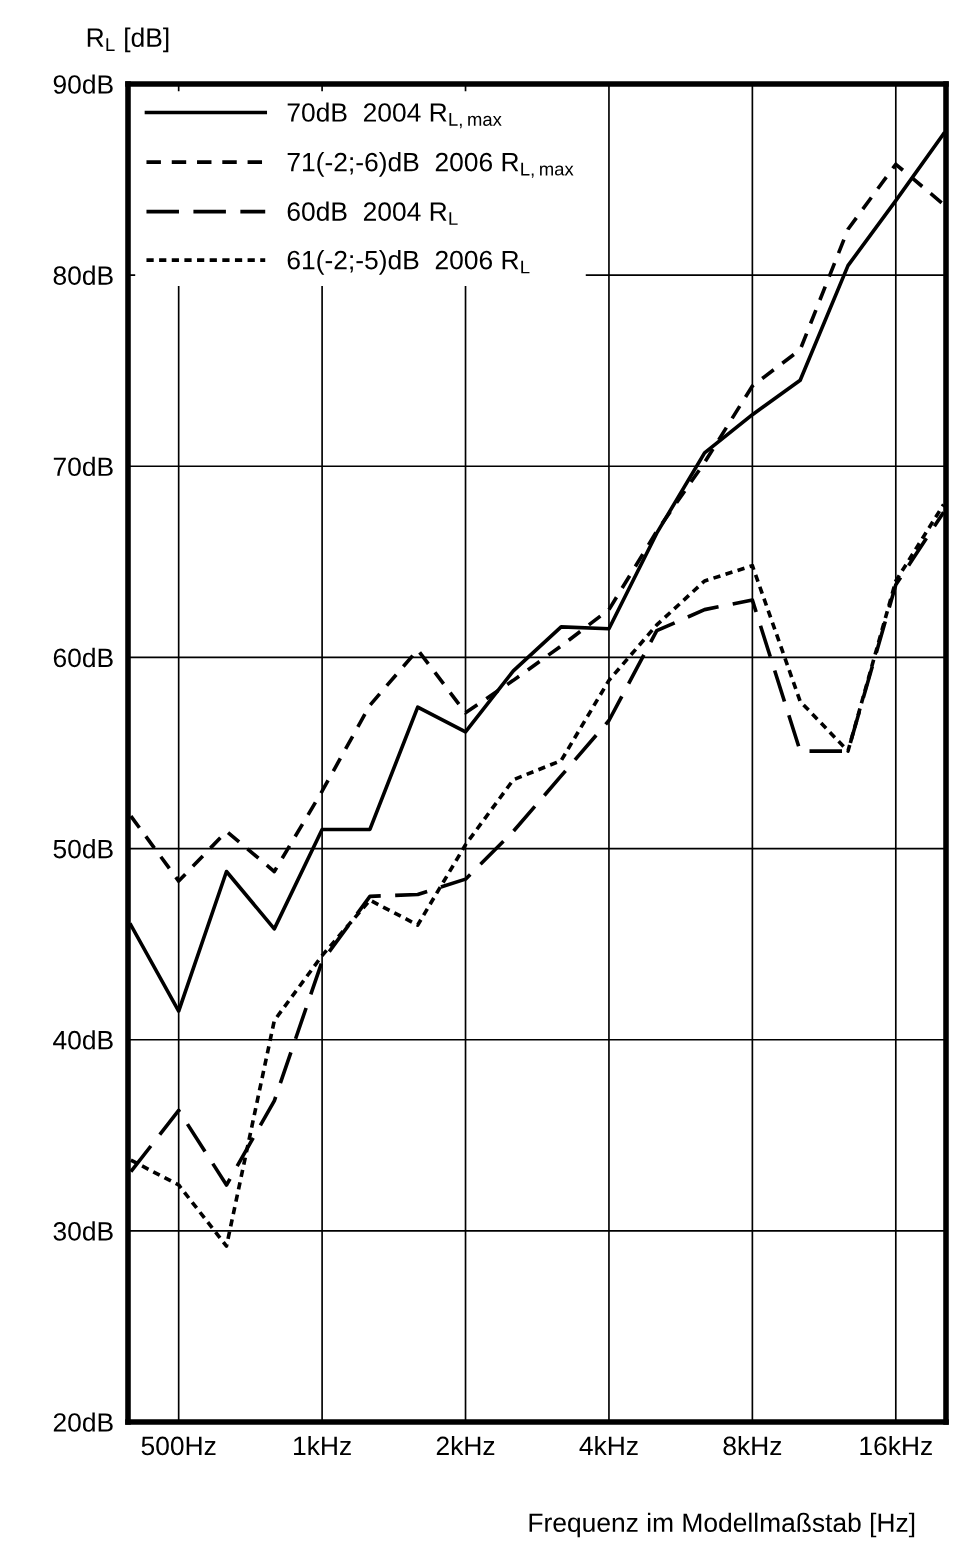 The width and height of the screenshot is (954, 1544). I want to click on legend-label: 60dB 2004 R$_{L}$, so click(372, 213).